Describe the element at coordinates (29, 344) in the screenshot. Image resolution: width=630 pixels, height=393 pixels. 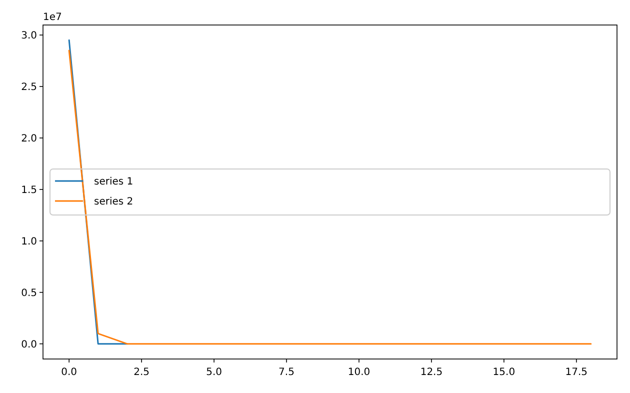
I see `y-tick-label: 0.0` at that location.